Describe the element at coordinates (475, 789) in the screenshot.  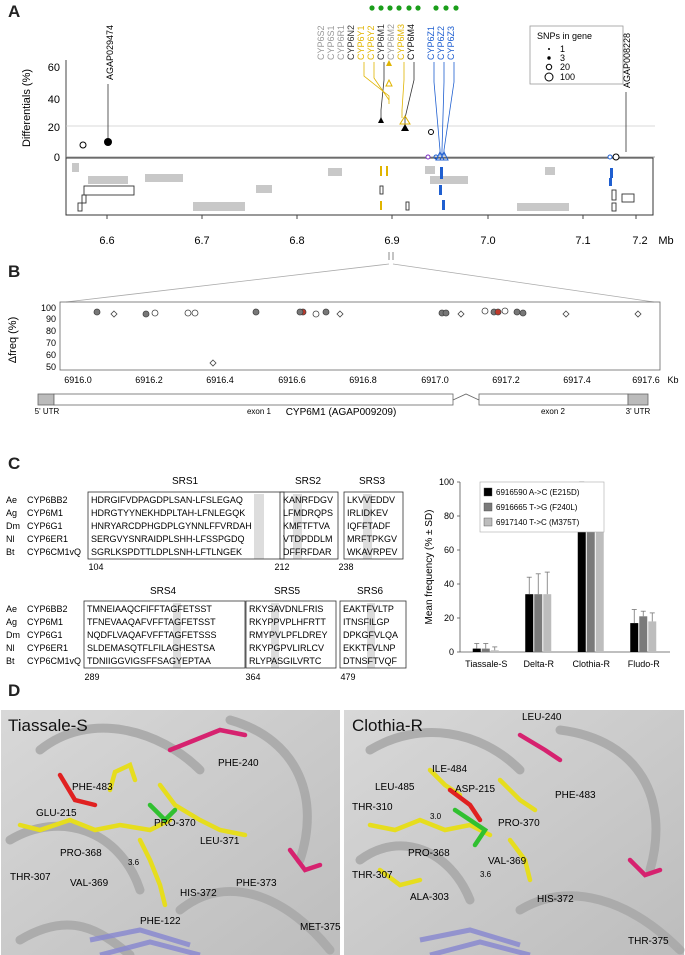
I see `residue-label: ASP-215` at that location.